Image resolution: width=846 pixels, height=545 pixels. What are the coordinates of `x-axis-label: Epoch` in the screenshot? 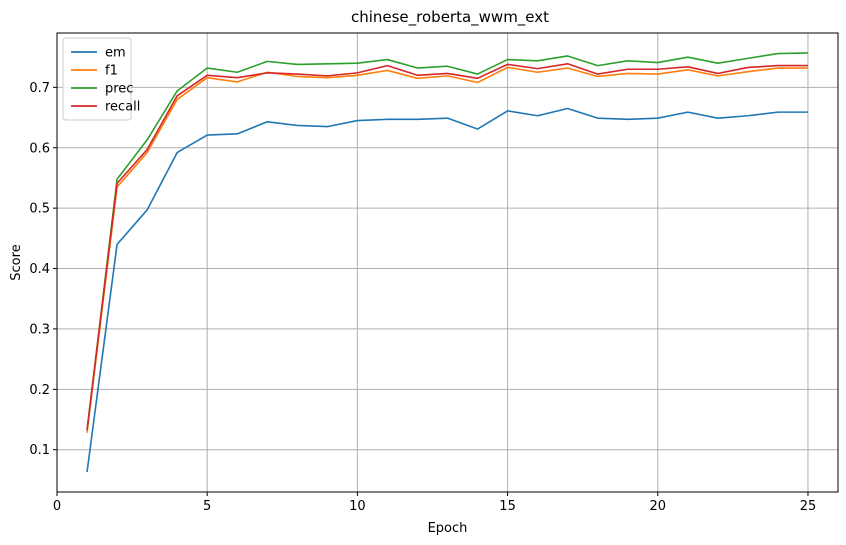 It's located at (448, 528).